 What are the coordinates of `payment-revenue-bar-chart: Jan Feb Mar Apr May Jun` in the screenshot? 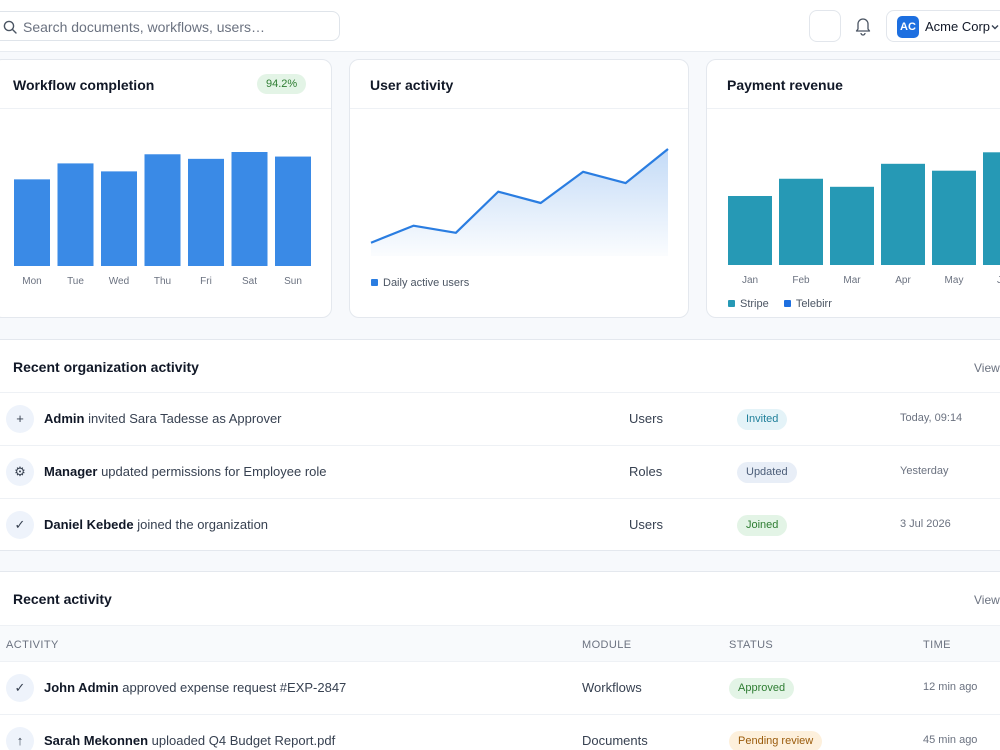 It's located at (864, 219).